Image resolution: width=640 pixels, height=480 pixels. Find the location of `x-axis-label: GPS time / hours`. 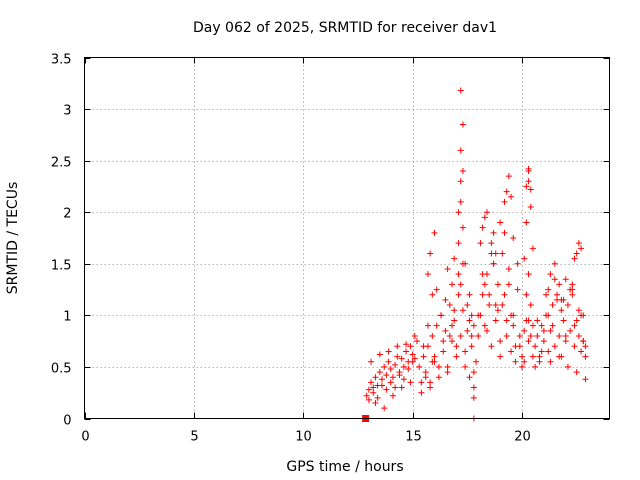

x-axis-label: GPS time / hours is located at coordinates (344, 467).